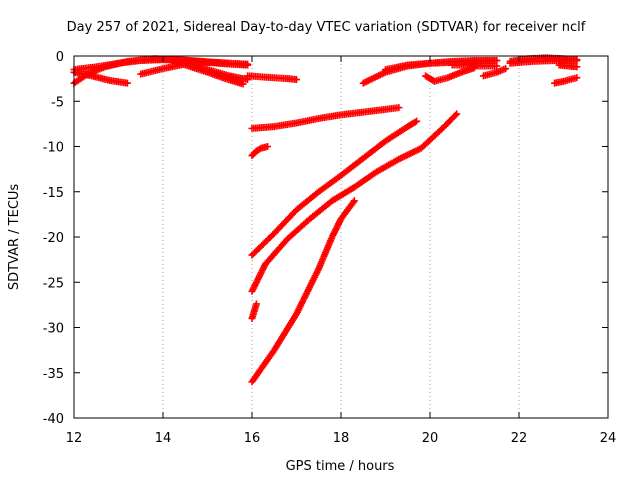 The height and width of the screenshot is (484, 640). Describe the element at coordinates (74, 438) in the screenshot. I see `x-tick-label: 12` at that location.